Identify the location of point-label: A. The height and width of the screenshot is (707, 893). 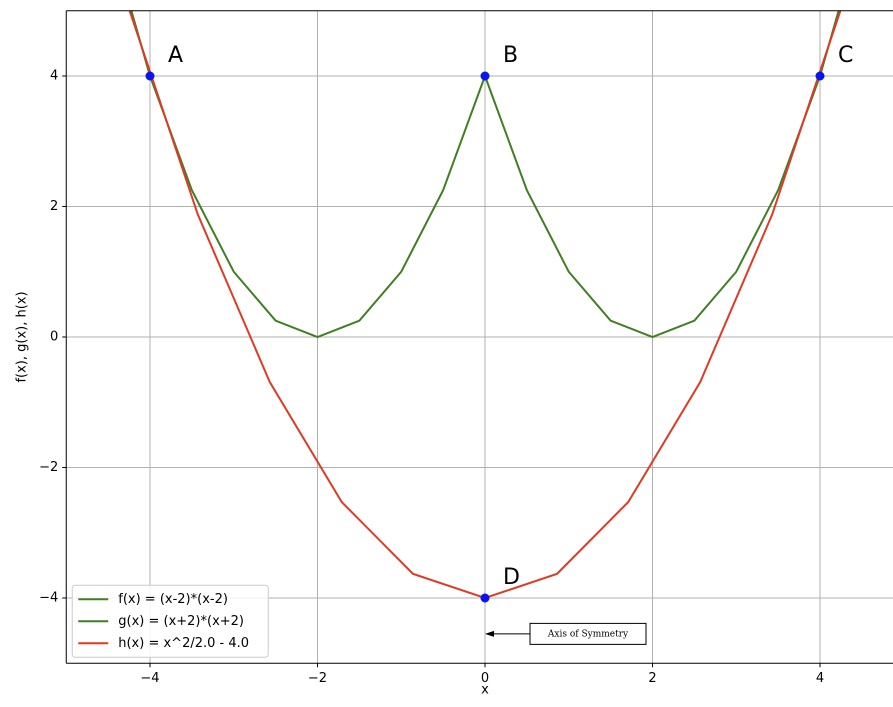
(175, 55).